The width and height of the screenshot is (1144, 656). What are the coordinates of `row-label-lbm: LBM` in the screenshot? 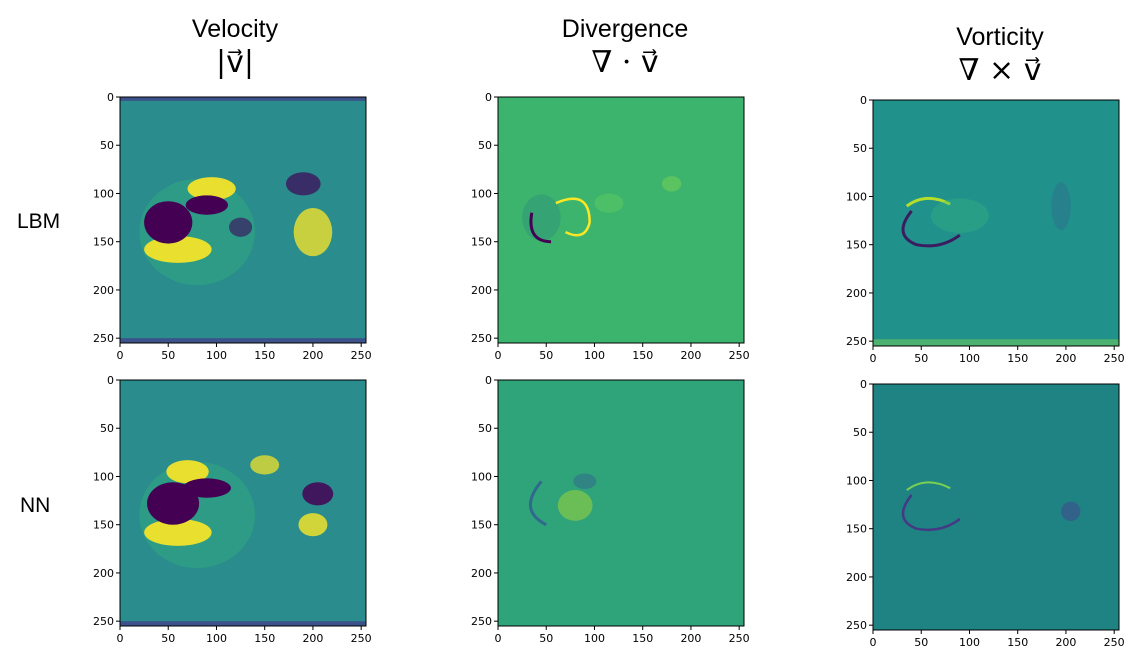 It's located at (39, 221).